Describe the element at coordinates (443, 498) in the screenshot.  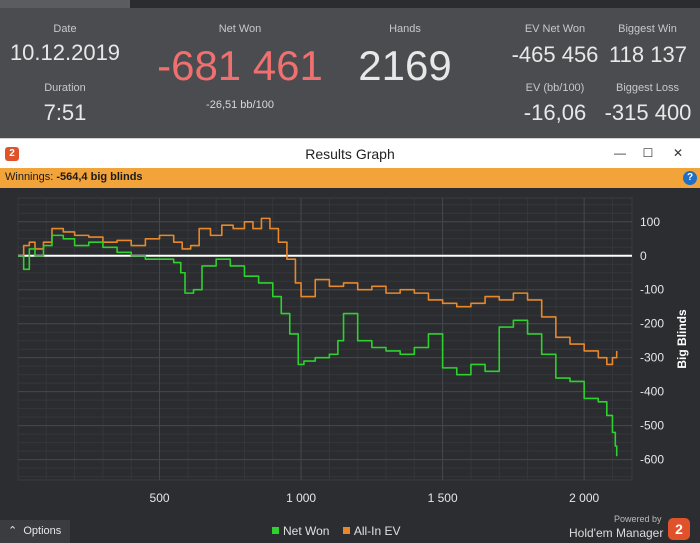
I see `x-tick-label: 1 500` at that location.